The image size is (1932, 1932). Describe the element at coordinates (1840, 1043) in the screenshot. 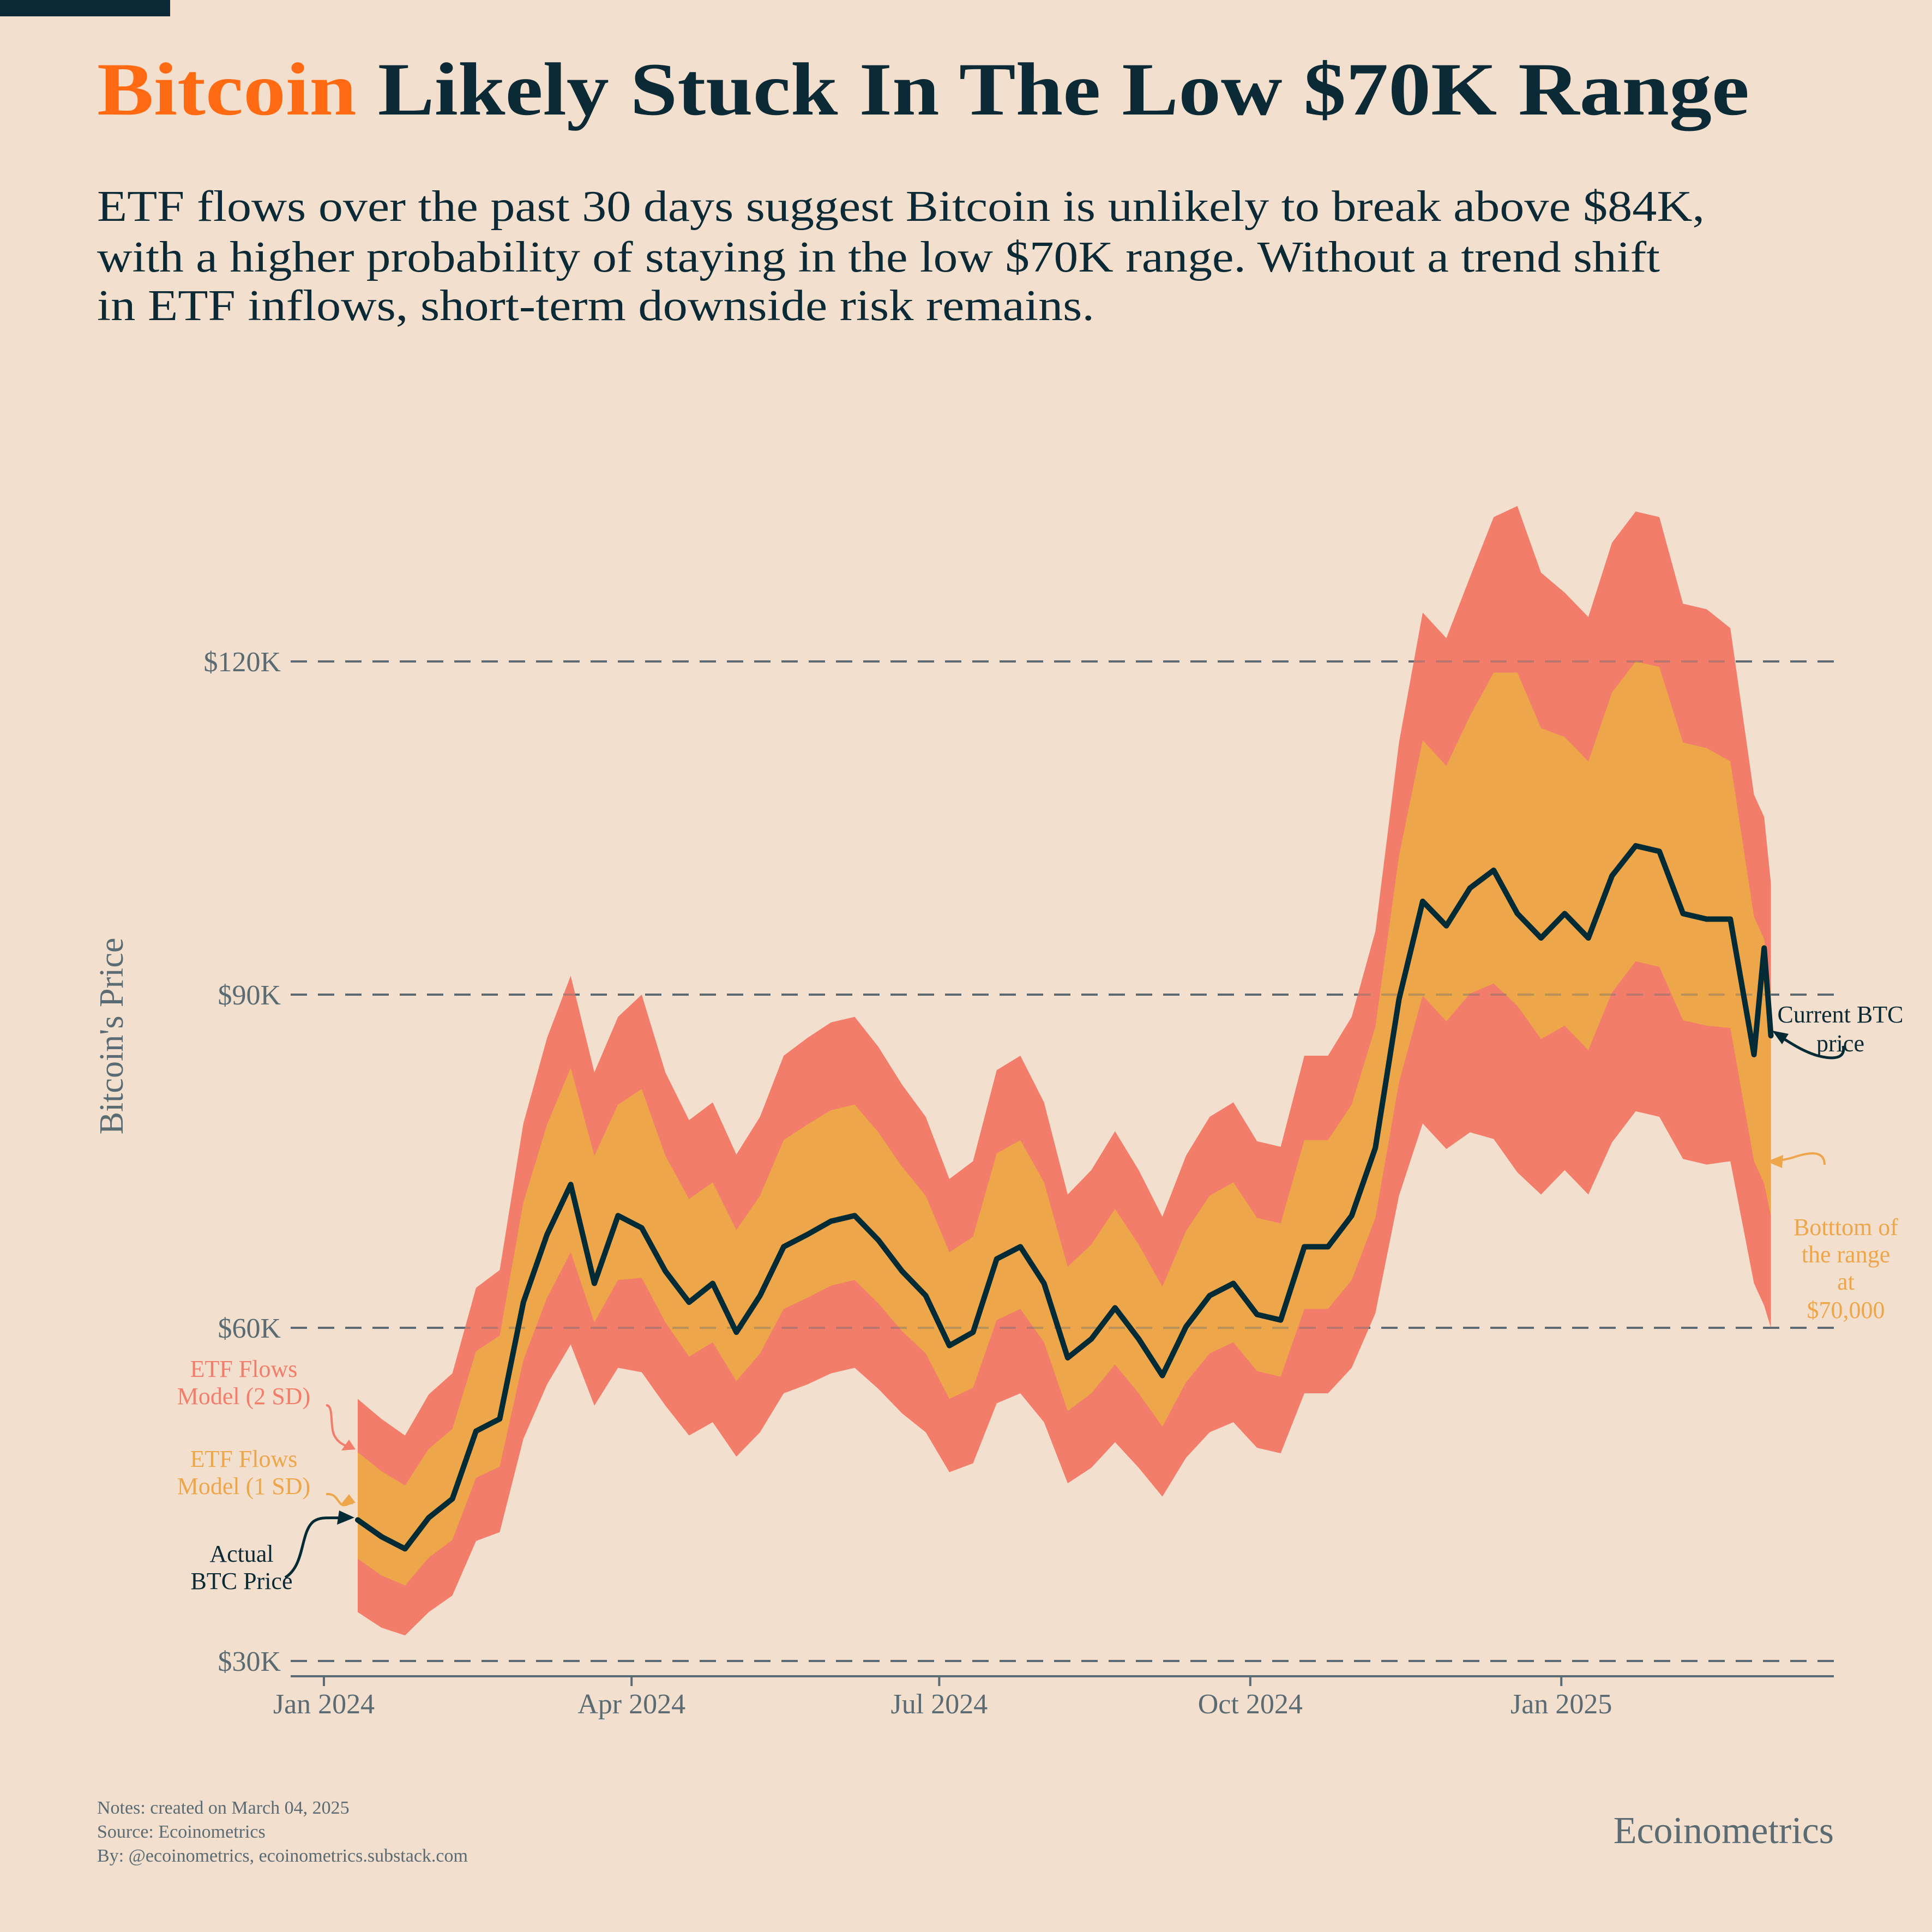

I see `annotation-current-line-2: price` at that location.